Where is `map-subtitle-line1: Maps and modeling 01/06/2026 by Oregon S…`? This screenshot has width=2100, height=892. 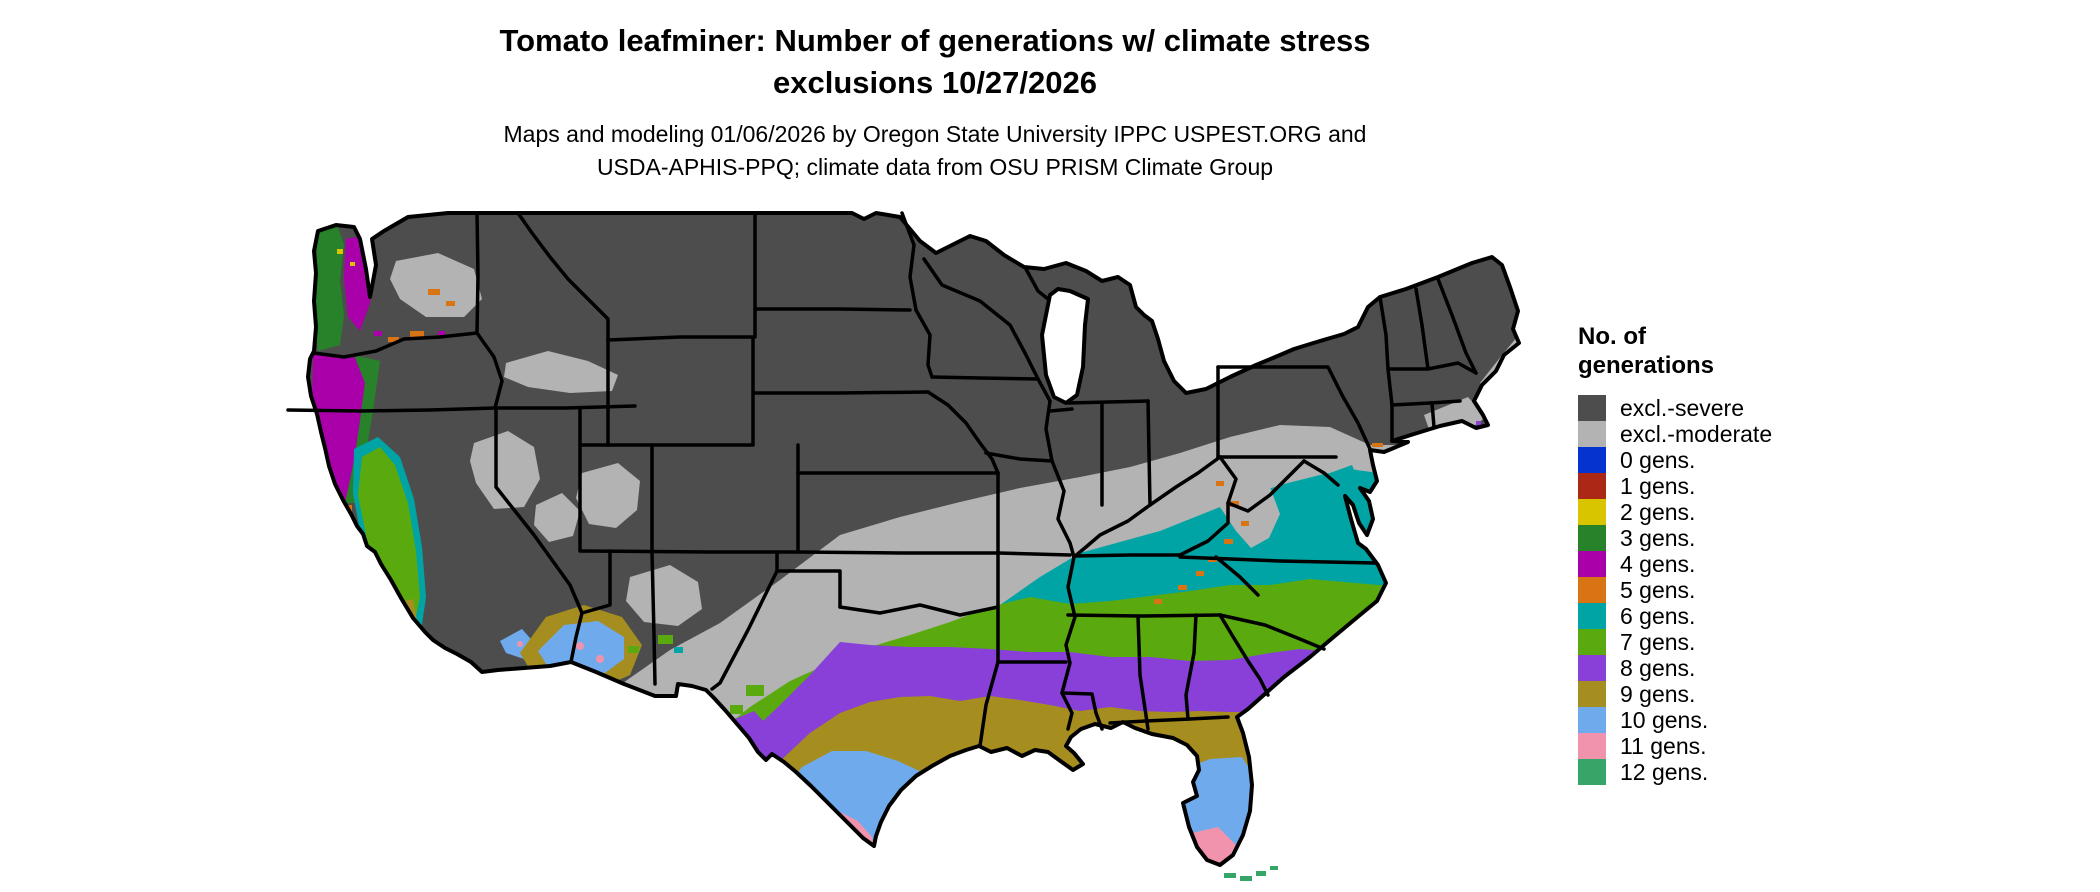
map-subtitle-line1: Maps and modeling 01/06/2026 by Oregon S… is located at coordinates (935, 134).